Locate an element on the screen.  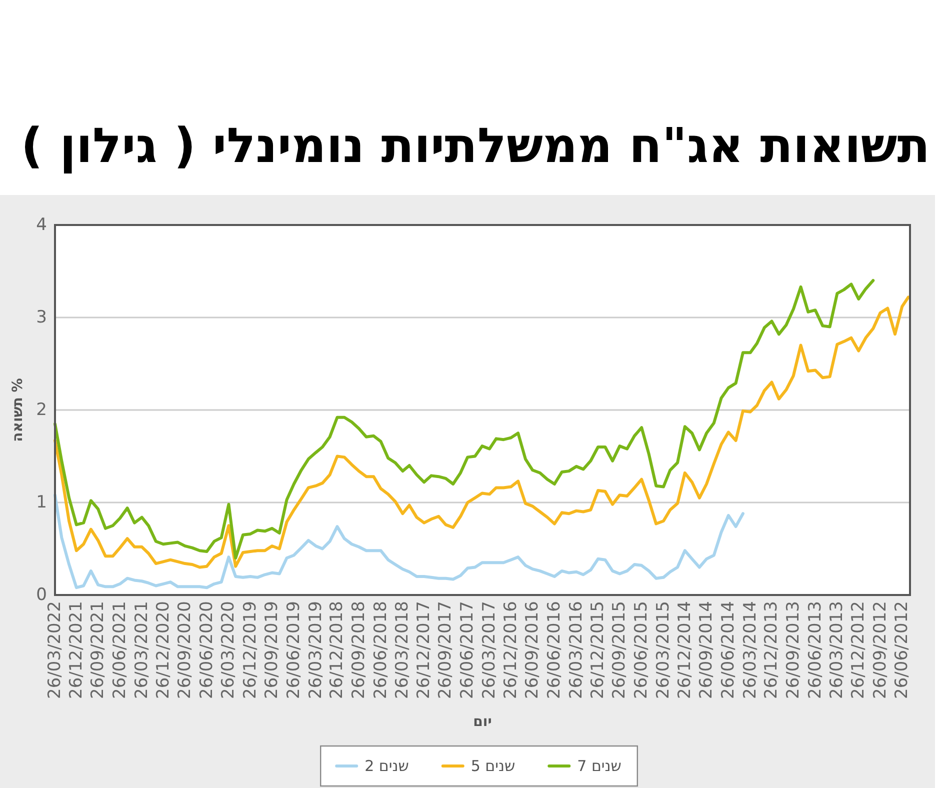
x-tick-label: 26/09/2014 is located at coordinates (706, 650).